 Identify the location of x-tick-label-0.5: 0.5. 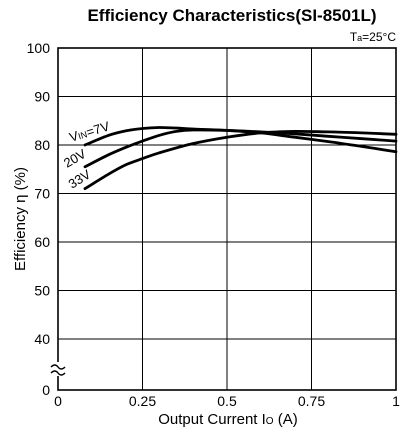
(227, 401).